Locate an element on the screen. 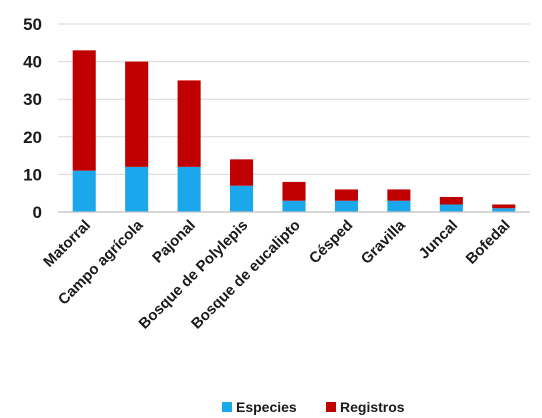  x-tick-label-gravilla: Gravilla is located at coordinates (383, 241).